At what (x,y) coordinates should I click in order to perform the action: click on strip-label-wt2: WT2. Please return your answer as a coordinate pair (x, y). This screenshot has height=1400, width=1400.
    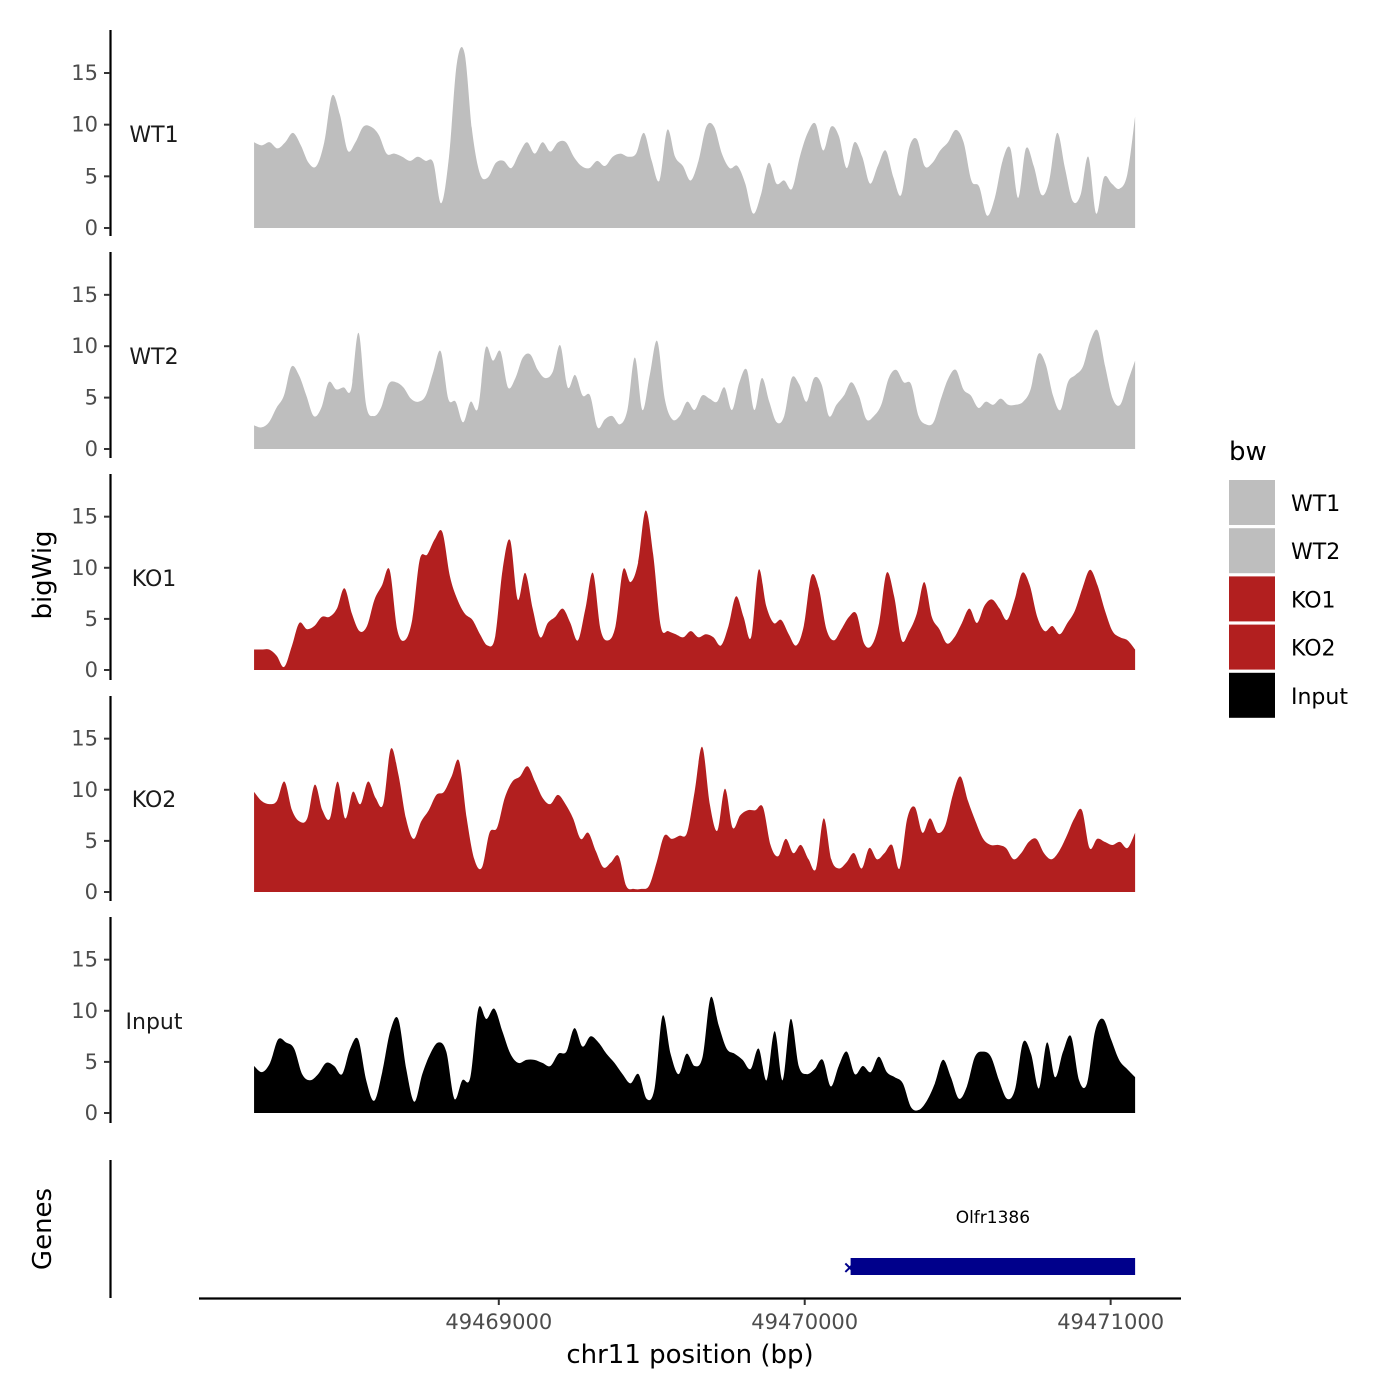
    Looking at the image, I should click on (153, 357).